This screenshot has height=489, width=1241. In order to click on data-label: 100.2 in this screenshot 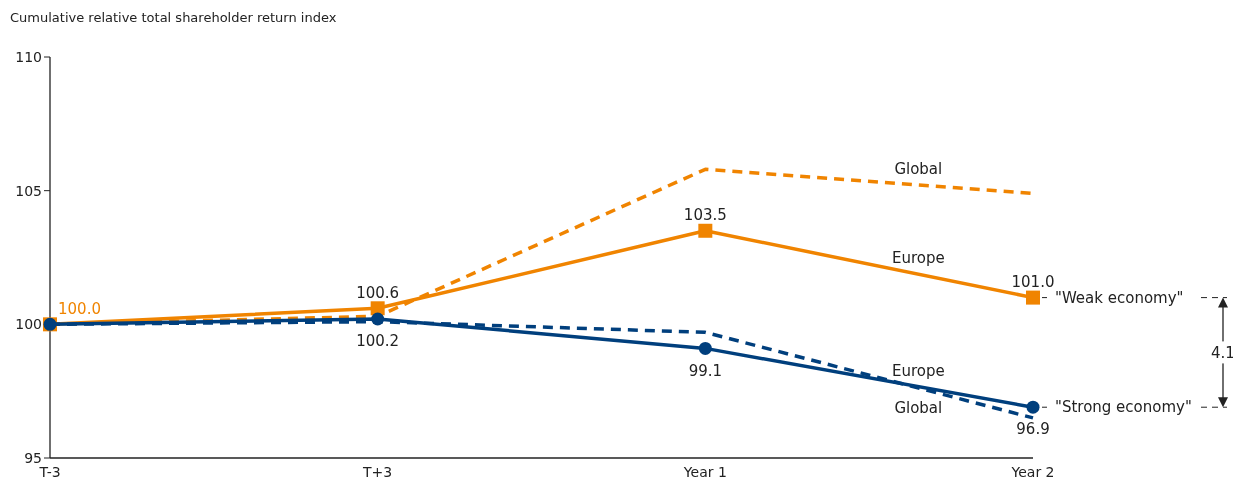, I will do `click(378, 341)`.